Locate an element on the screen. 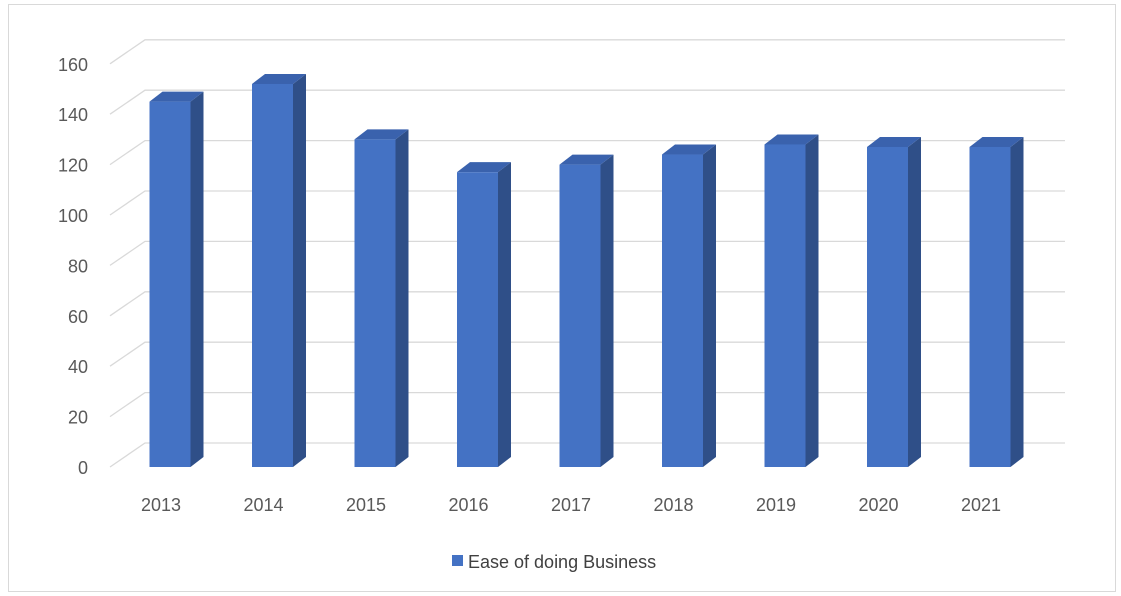  bar-side-2016 is located at coordinates (504, 314).